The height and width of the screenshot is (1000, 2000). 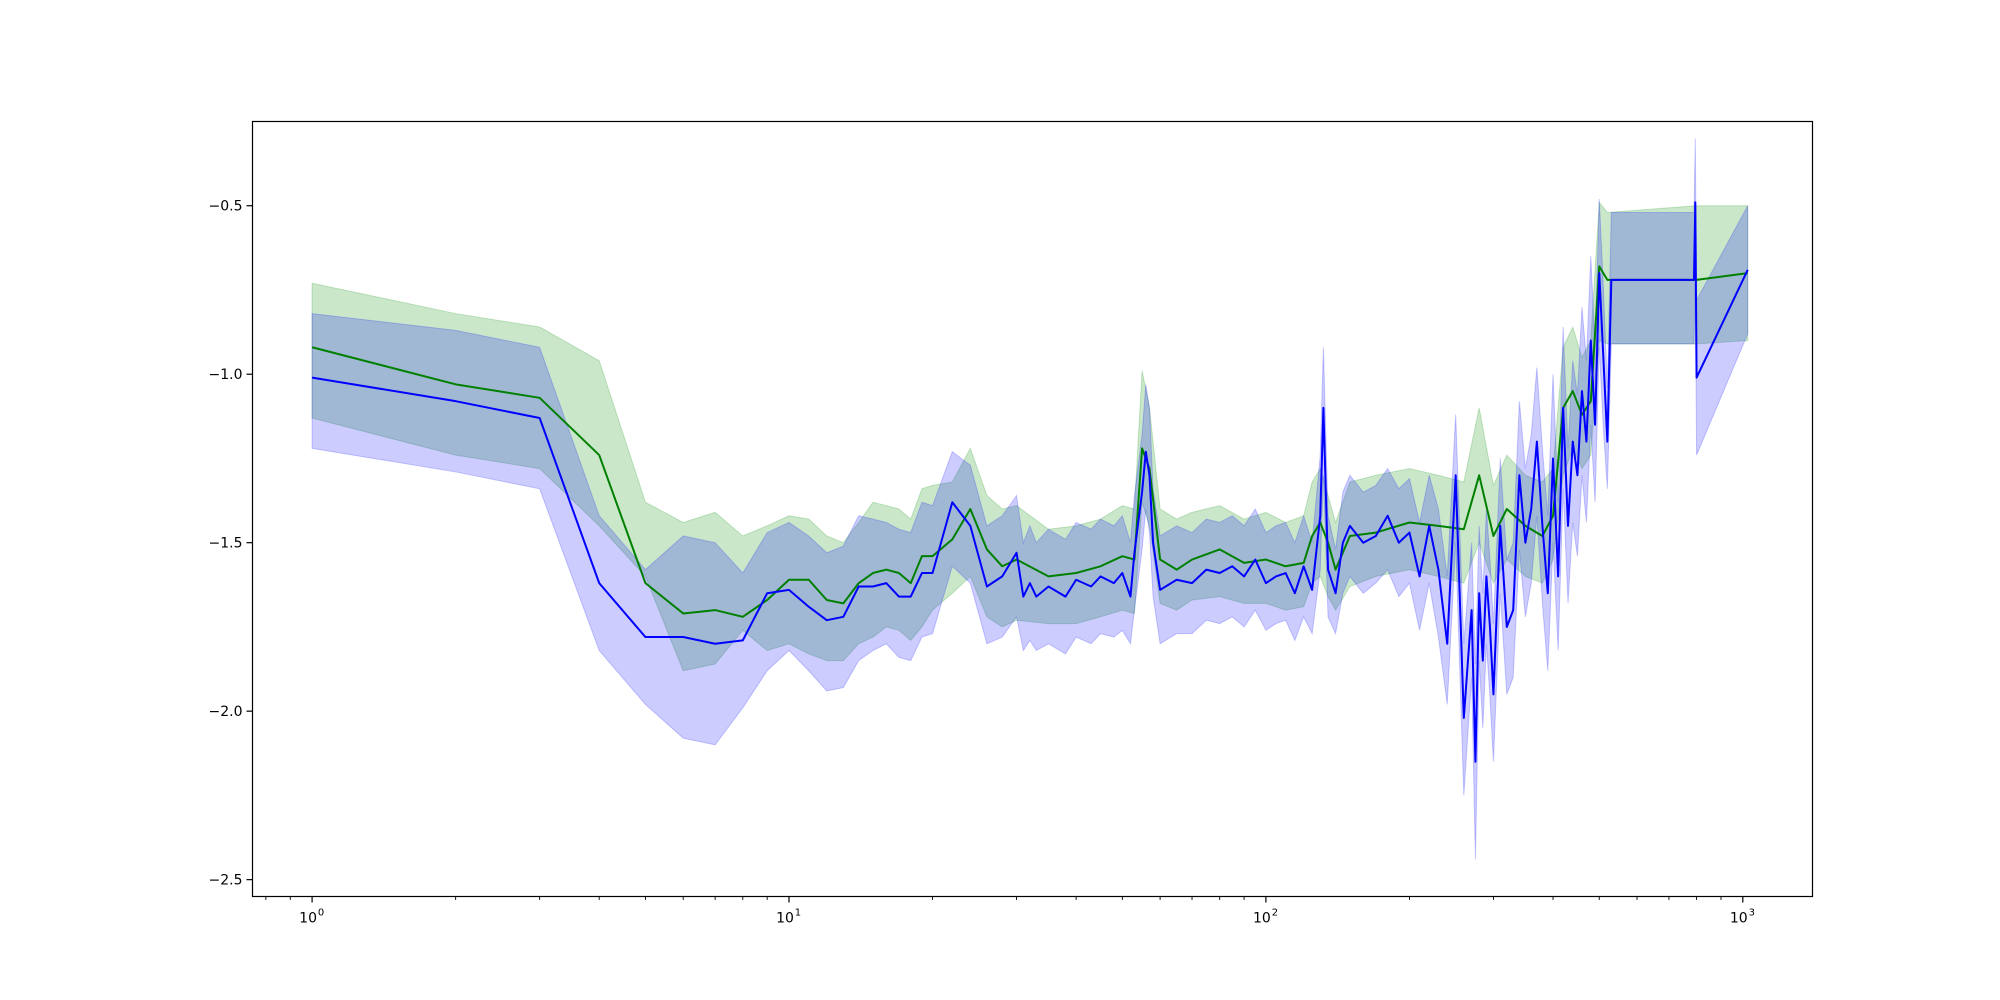 I want to click on y-tick-label: −1.0, so click(x=226, y=375).